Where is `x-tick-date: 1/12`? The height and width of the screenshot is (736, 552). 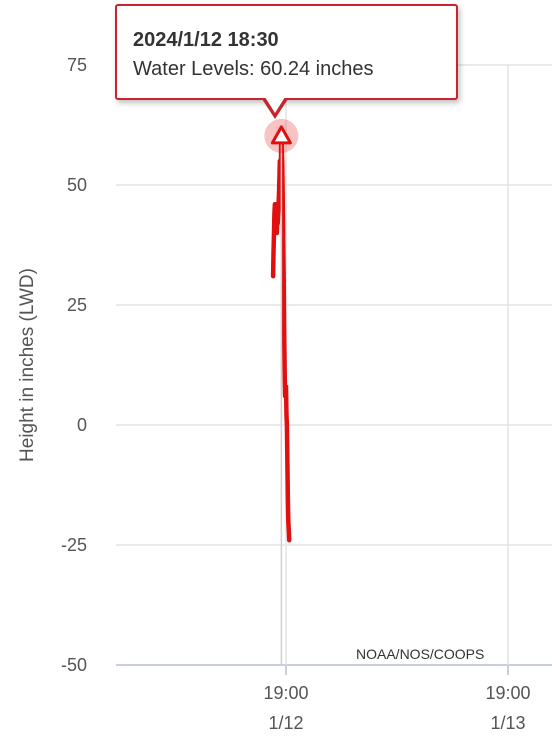
x-tick-date: 1/12 is located at coordinates (285, 723).